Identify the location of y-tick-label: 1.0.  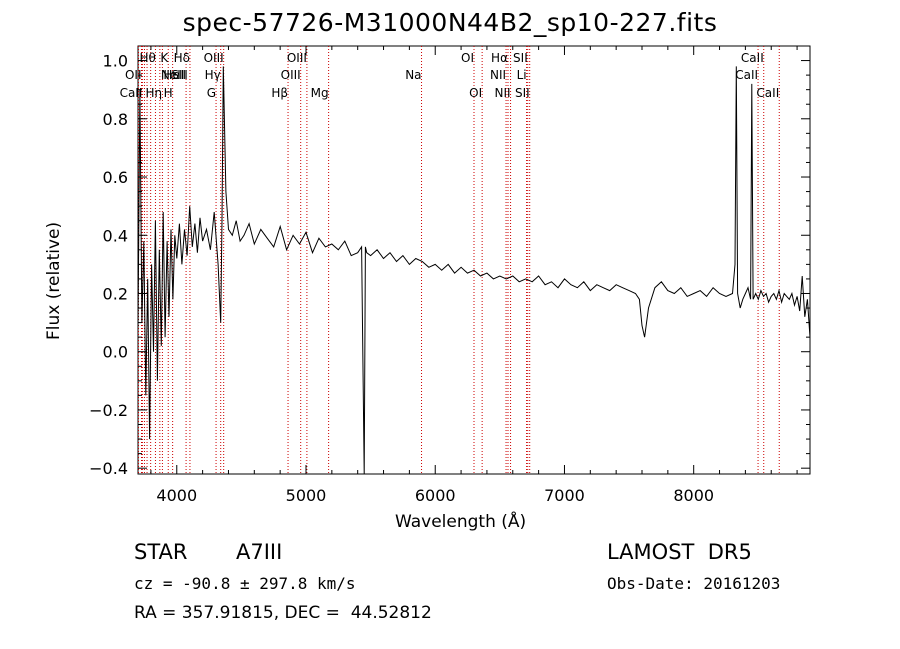
(115, 61).